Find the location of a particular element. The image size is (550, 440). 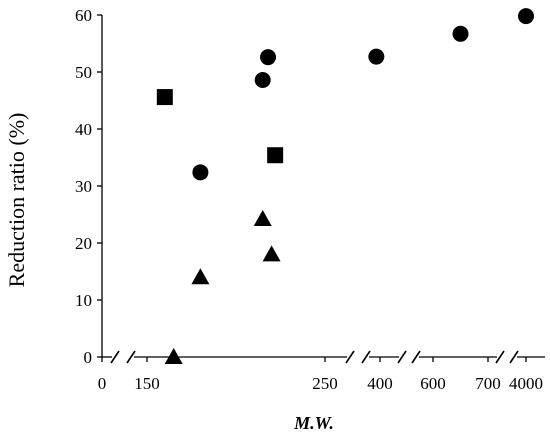

y-axis-title: Reduction ratio (%) is located at coordinates (16, 200).